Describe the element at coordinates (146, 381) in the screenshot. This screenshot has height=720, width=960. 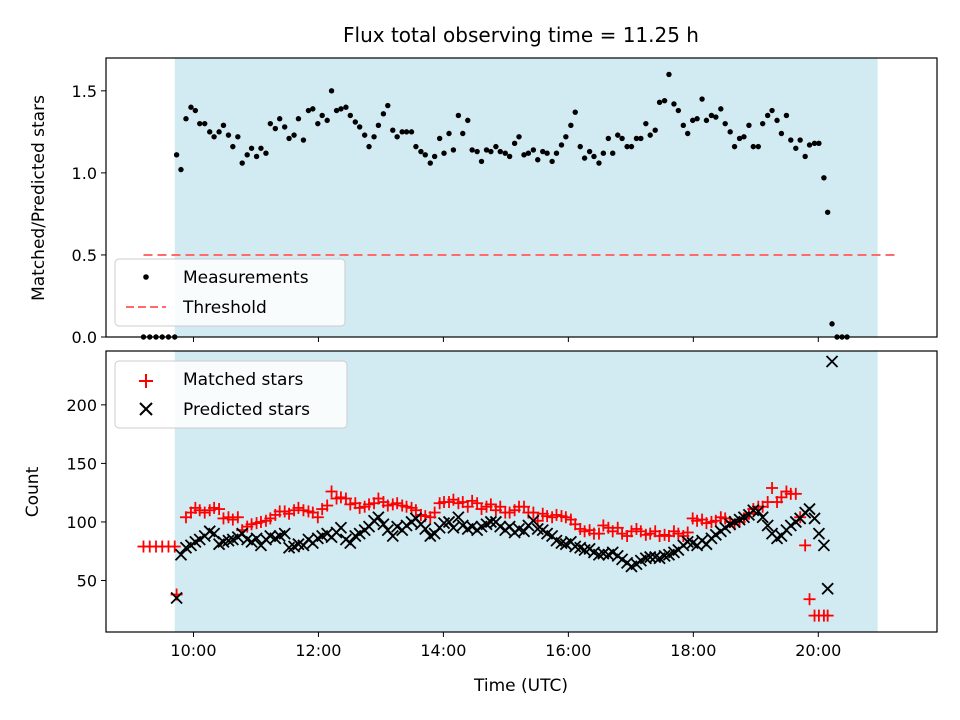
I see `legend-matched-marker` at that location.